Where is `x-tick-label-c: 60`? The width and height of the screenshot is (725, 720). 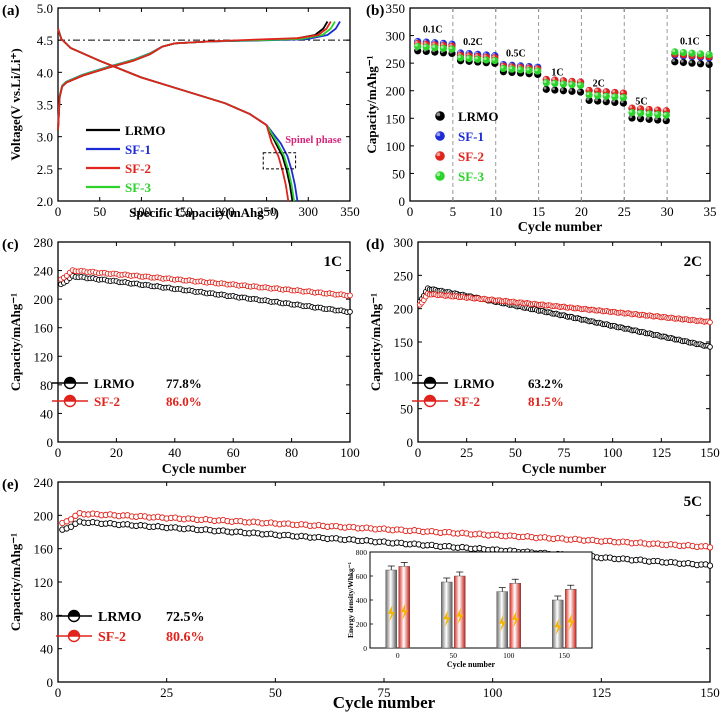
x-tick-label-c: 60 is located at coordinates (233, 452).